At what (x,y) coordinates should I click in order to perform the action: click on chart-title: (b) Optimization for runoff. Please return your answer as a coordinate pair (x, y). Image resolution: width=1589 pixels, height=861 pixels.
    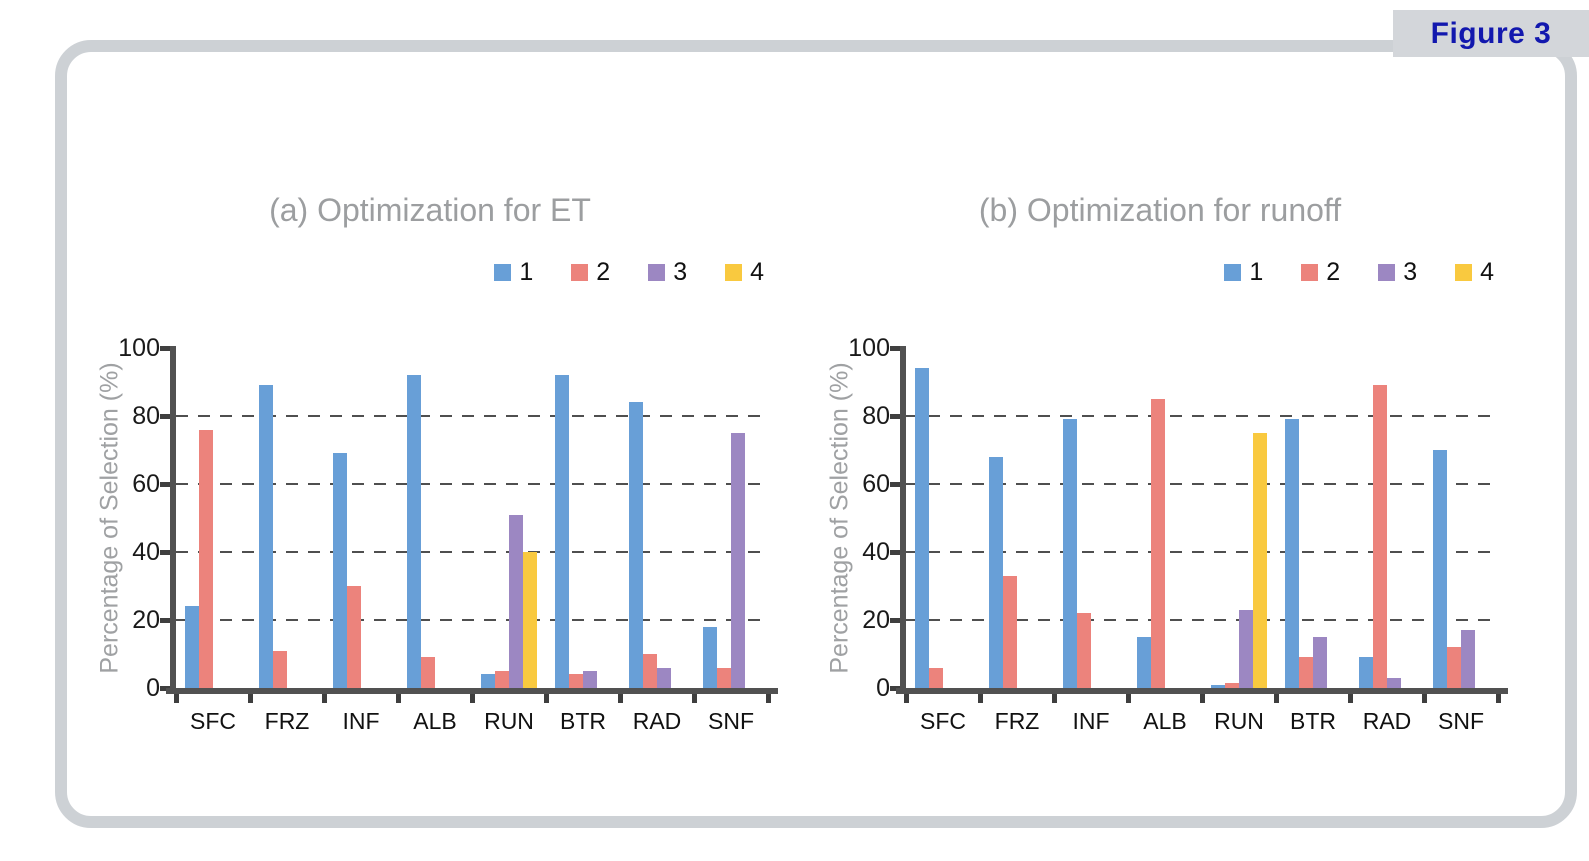
    Looking at the image, I should click on (1160, 210).